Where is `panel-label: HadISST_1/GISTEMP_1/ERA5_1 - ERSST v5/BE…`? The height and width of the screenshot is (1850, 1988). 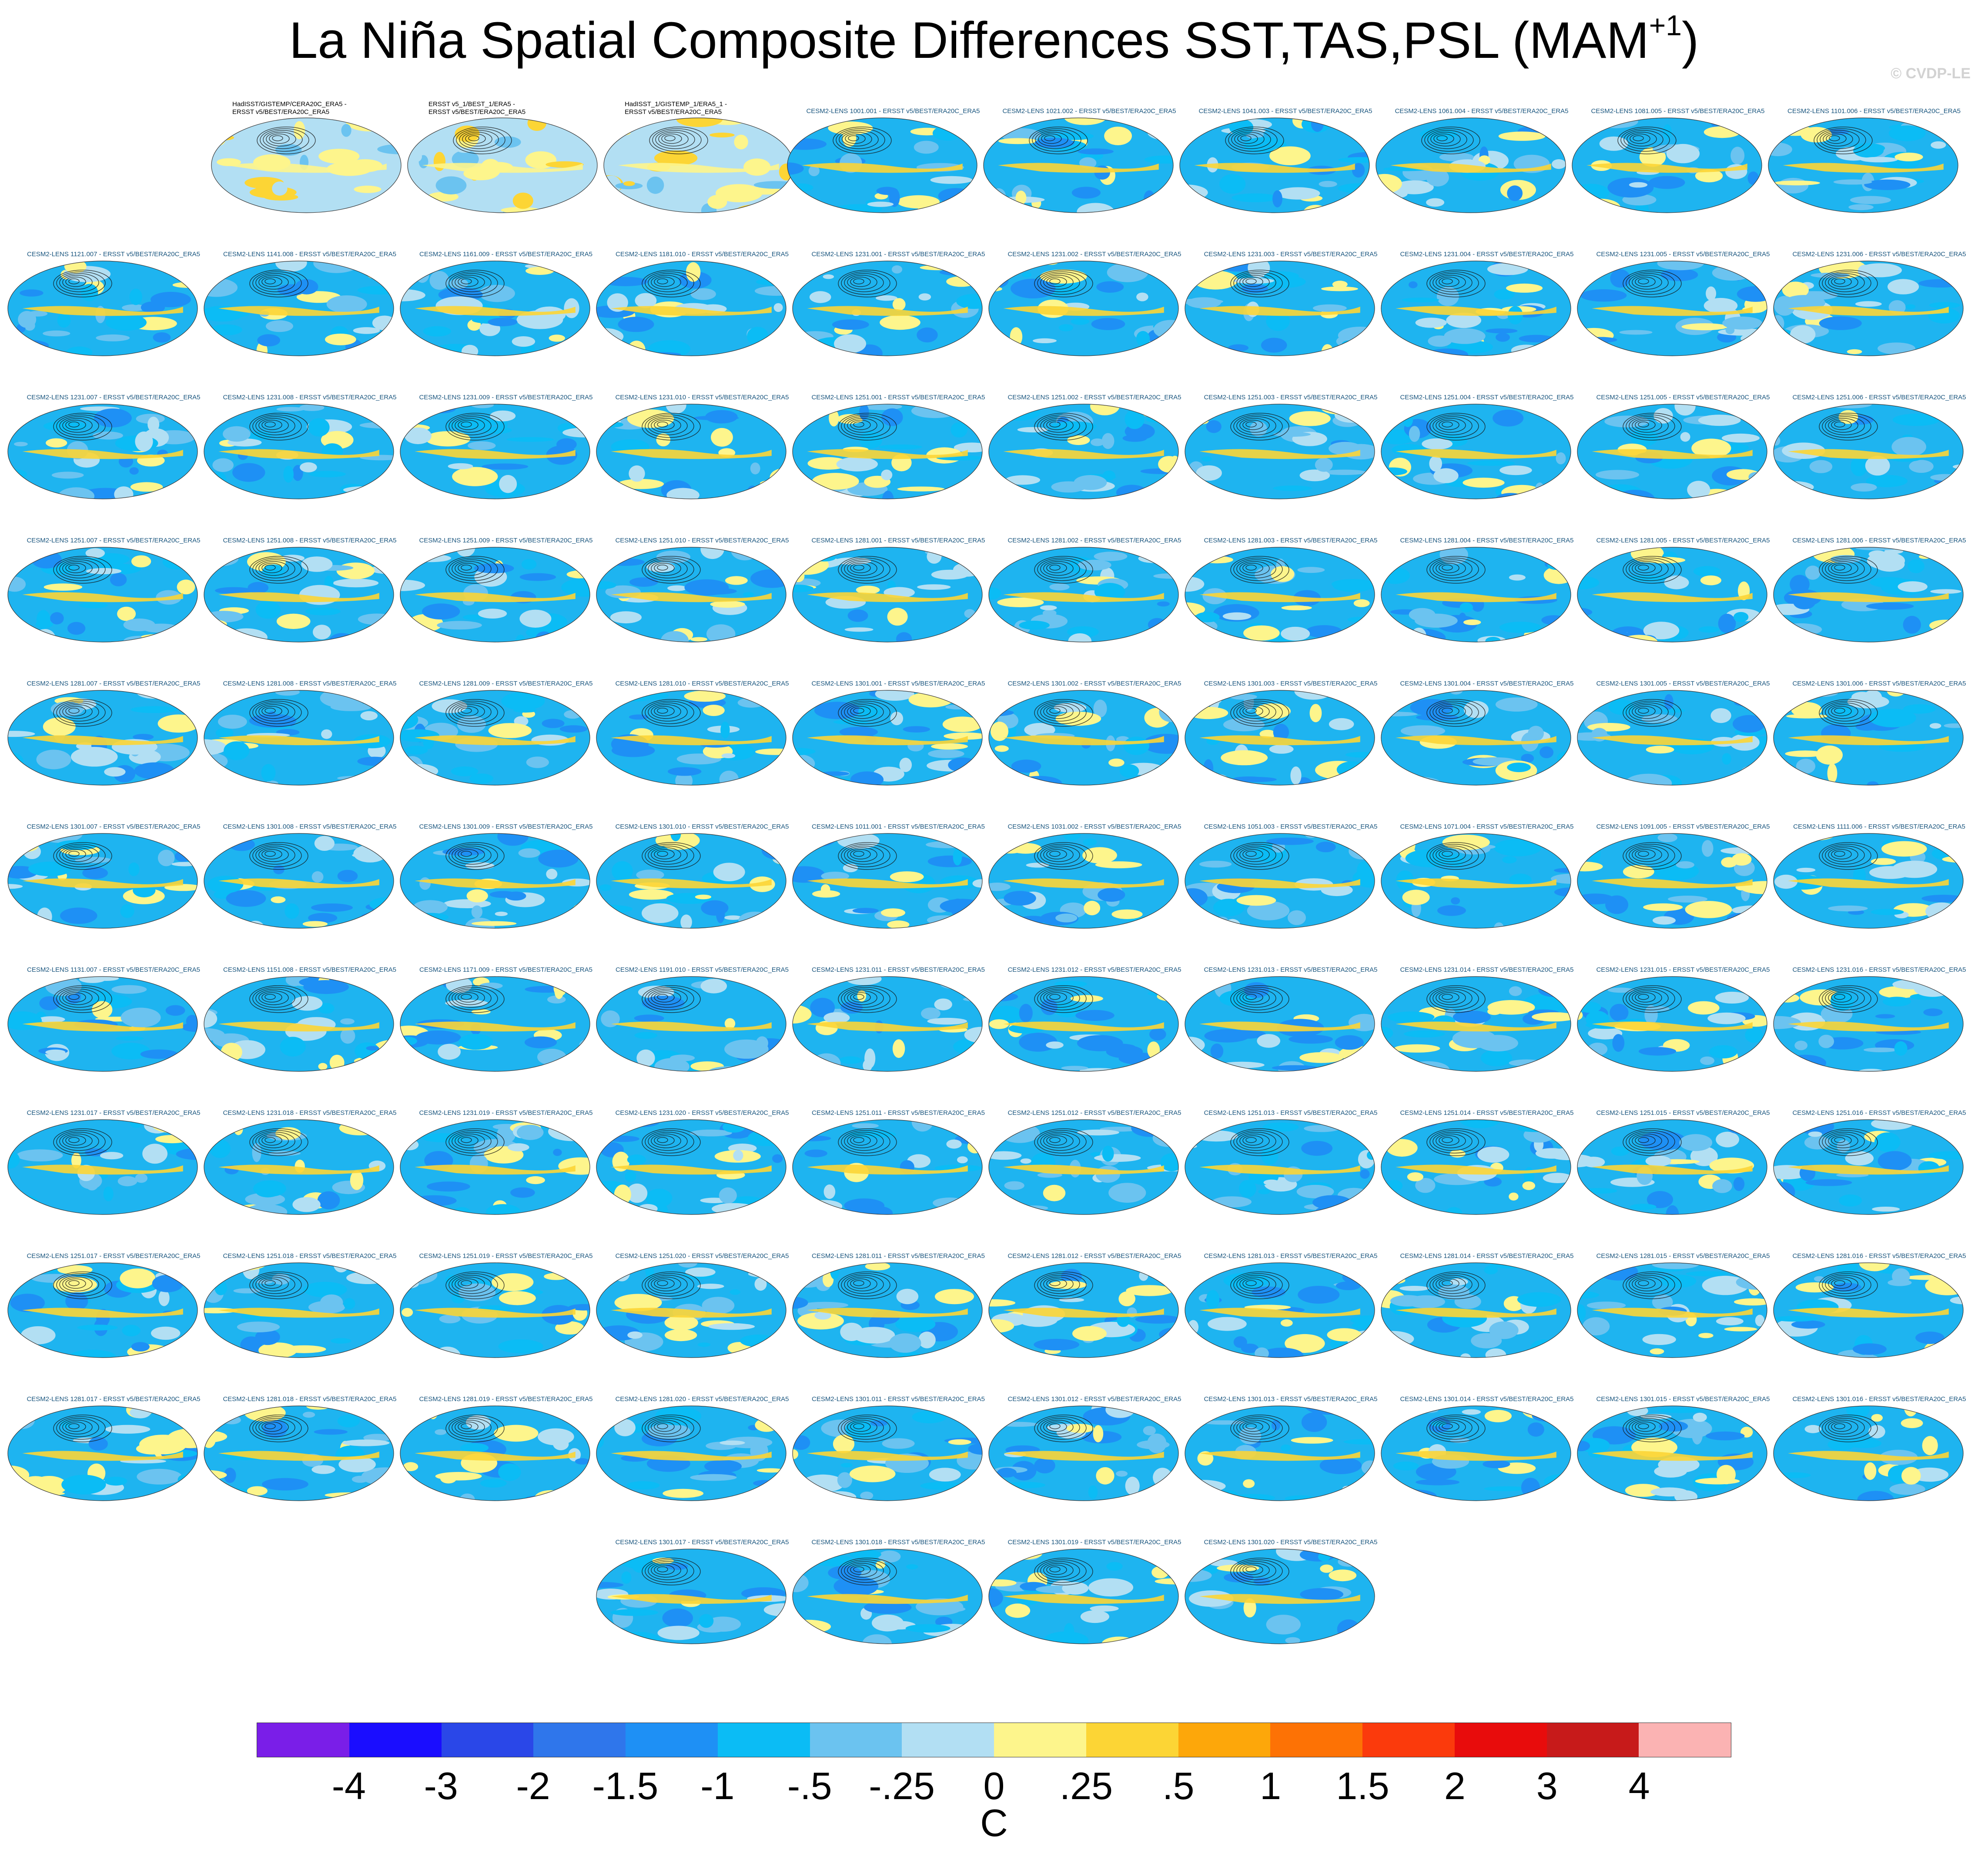 panel-label: HadISST_1/GISTEMP_1/ERA5_1 - ERSST v5/BE… is located at coordinates (676, 108).